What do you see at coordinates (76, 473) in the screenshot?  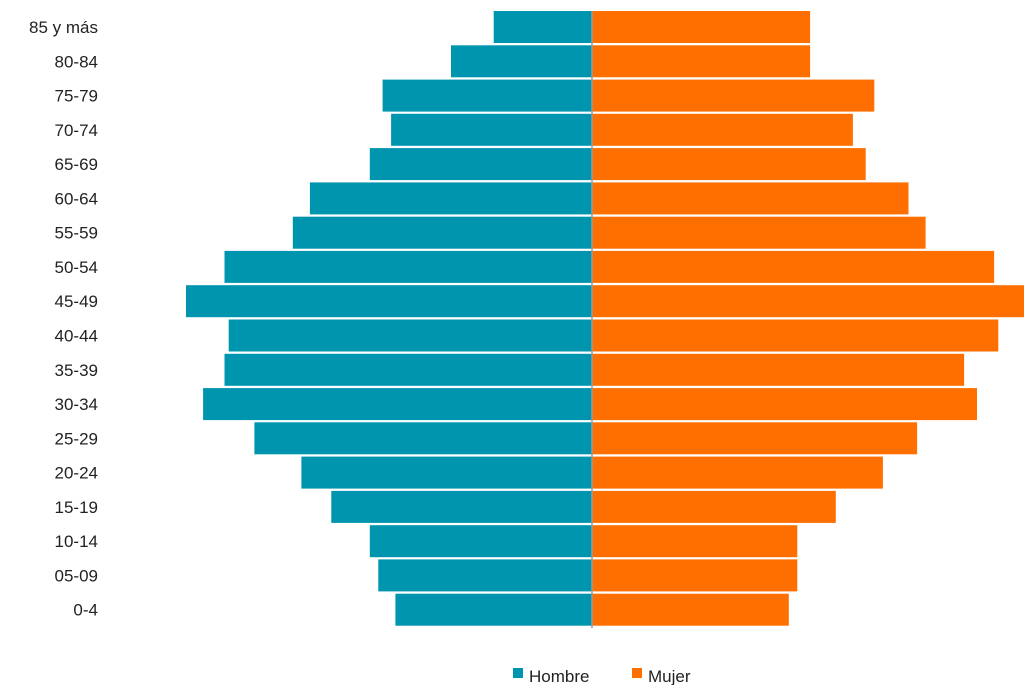 I see `category-label-20-24: 20-24` at bounding box center [76, 473].